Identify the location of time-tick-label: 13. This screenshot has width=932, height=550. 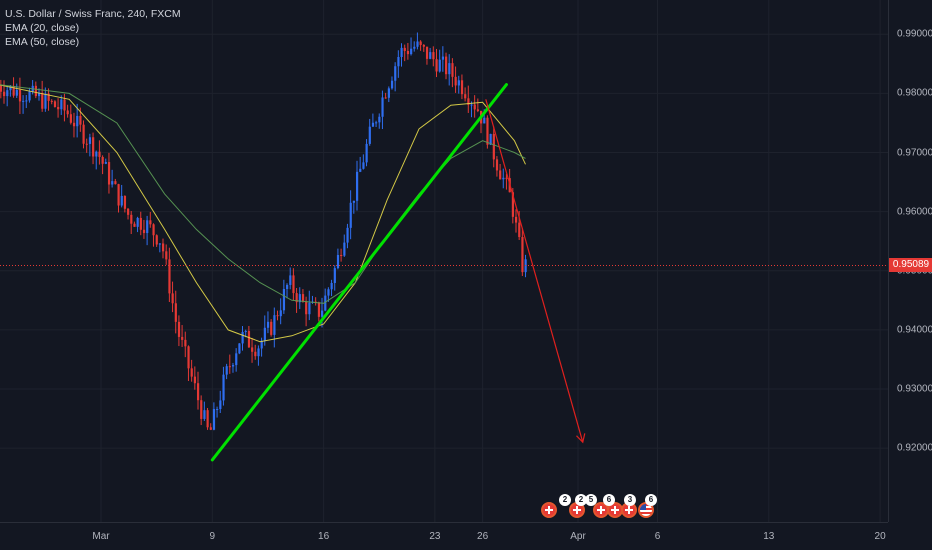
(769, 536).